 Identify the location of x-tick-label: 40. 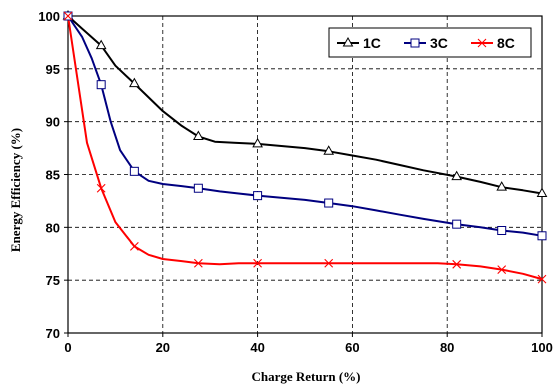
(257, 347).